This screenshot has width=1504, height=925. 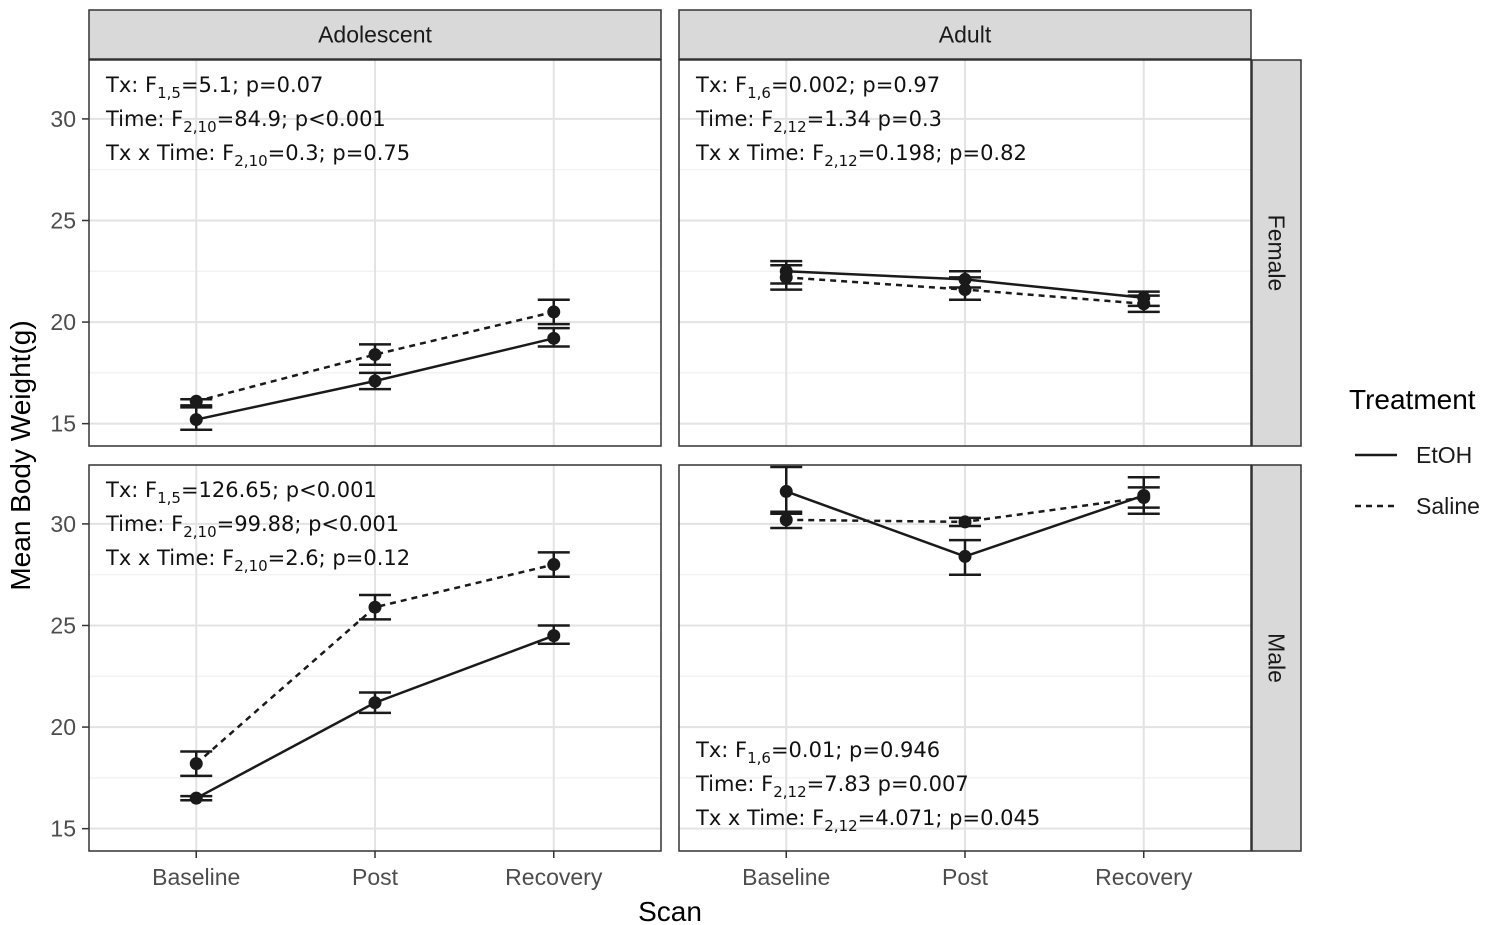 I want to click on strip-top-adult, so click(x=965, y=34).